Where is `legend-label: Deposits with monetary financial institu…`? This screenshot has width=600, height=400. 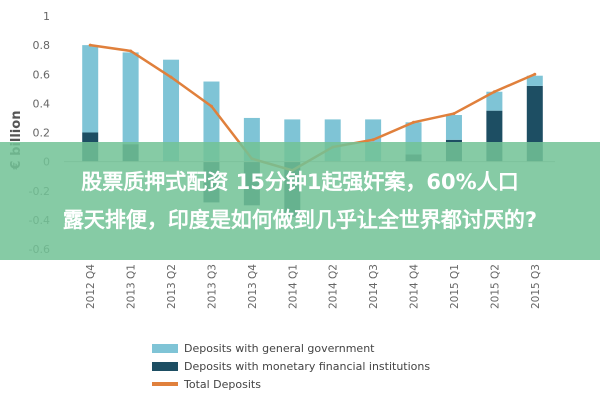 legend-label: Deposits with monetary financial institu… is located at coordinates (307, 366).